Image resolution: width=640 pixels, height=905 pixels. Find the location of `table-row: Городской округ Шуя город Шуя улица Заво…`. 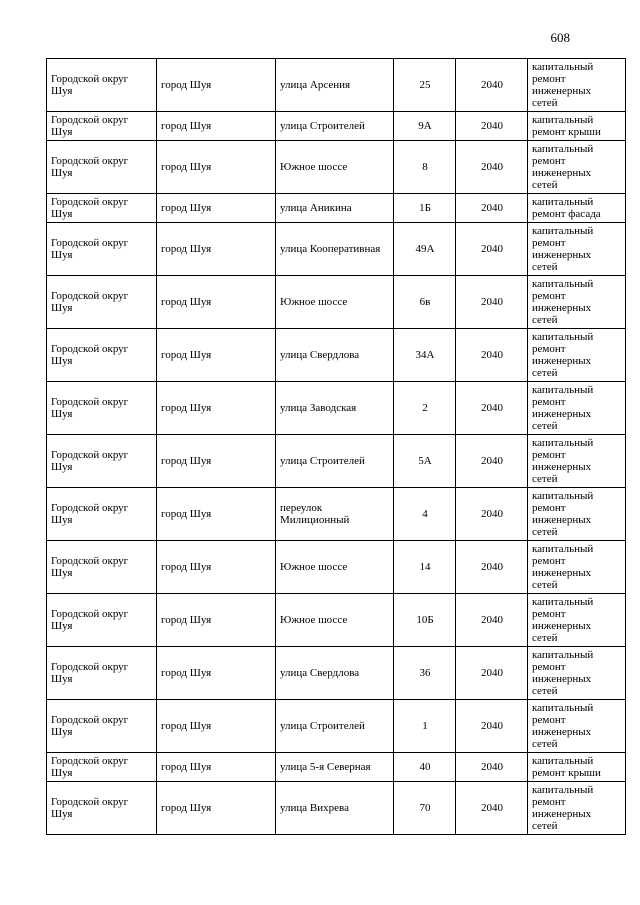

table-row: Городской округ Шуя город Шуя улица Заво… is located at coordinates (336, 408).